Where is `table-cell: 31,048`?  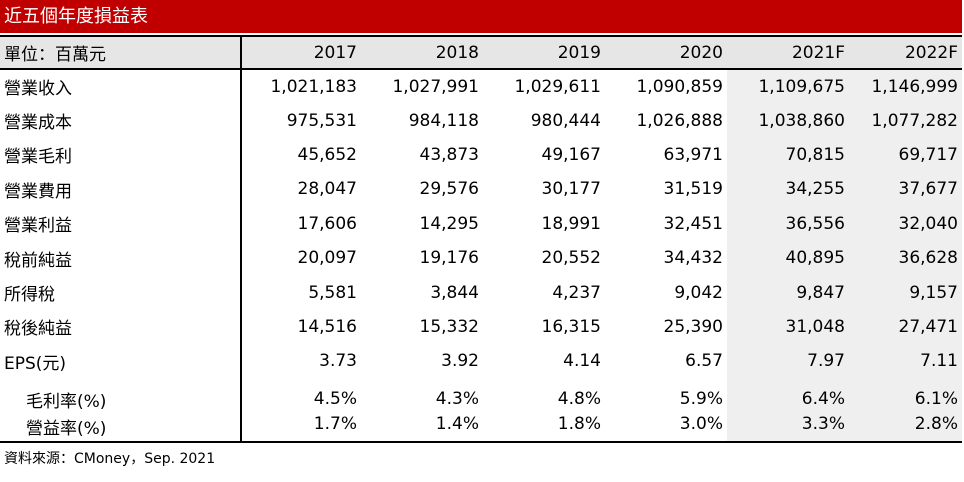
table-cell: 31,048 is located at coordinates (788, 327).